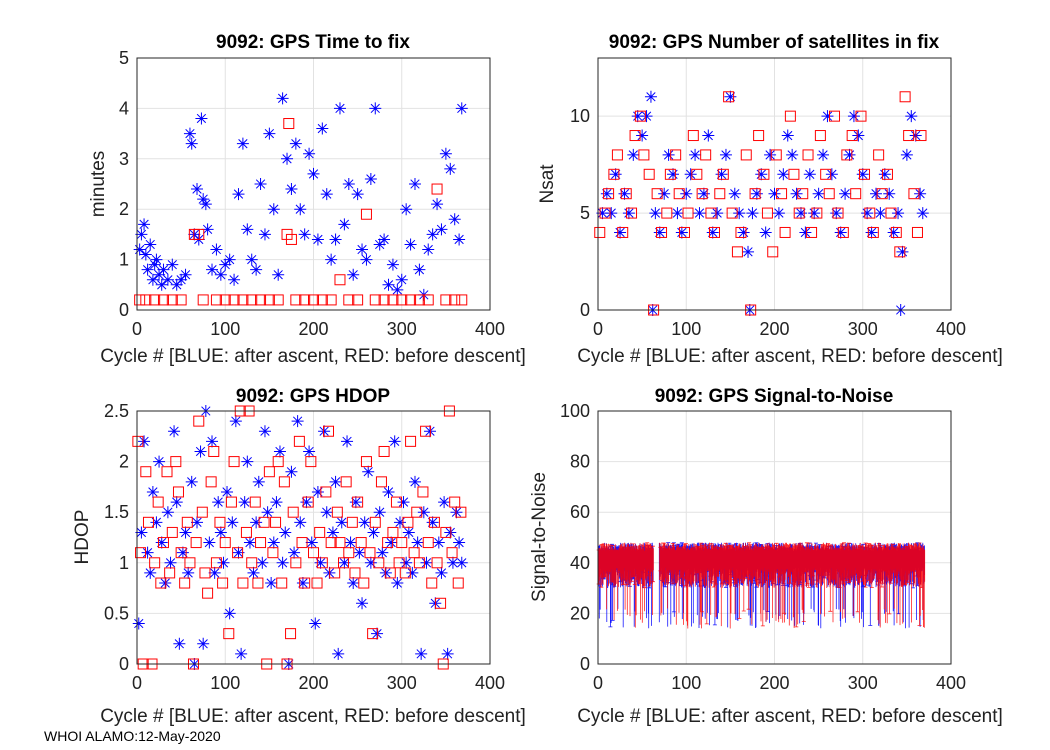 The width and height of the screenshot is (1050, 750). What do you see at coordinates (313, 329) in the screenshot?
I see `x-tick-label: 200` at bounding box center [313, 329].